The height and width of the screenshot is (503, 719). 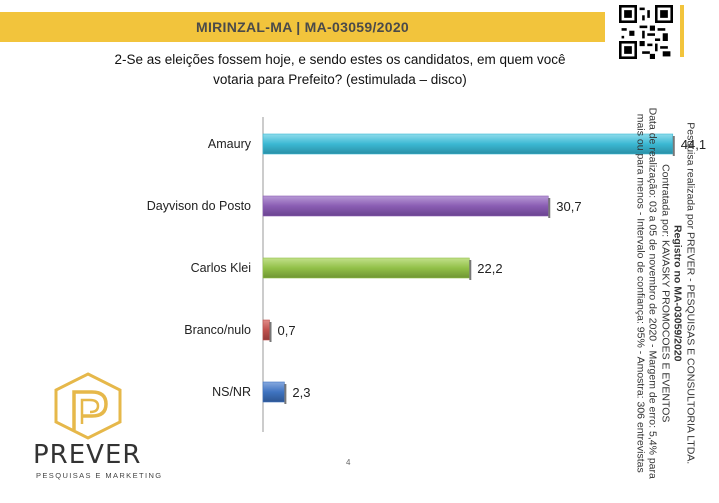 I want to click on survey-info-line-2: Registro no MA-03059/2020, so click(x=677, y=293).